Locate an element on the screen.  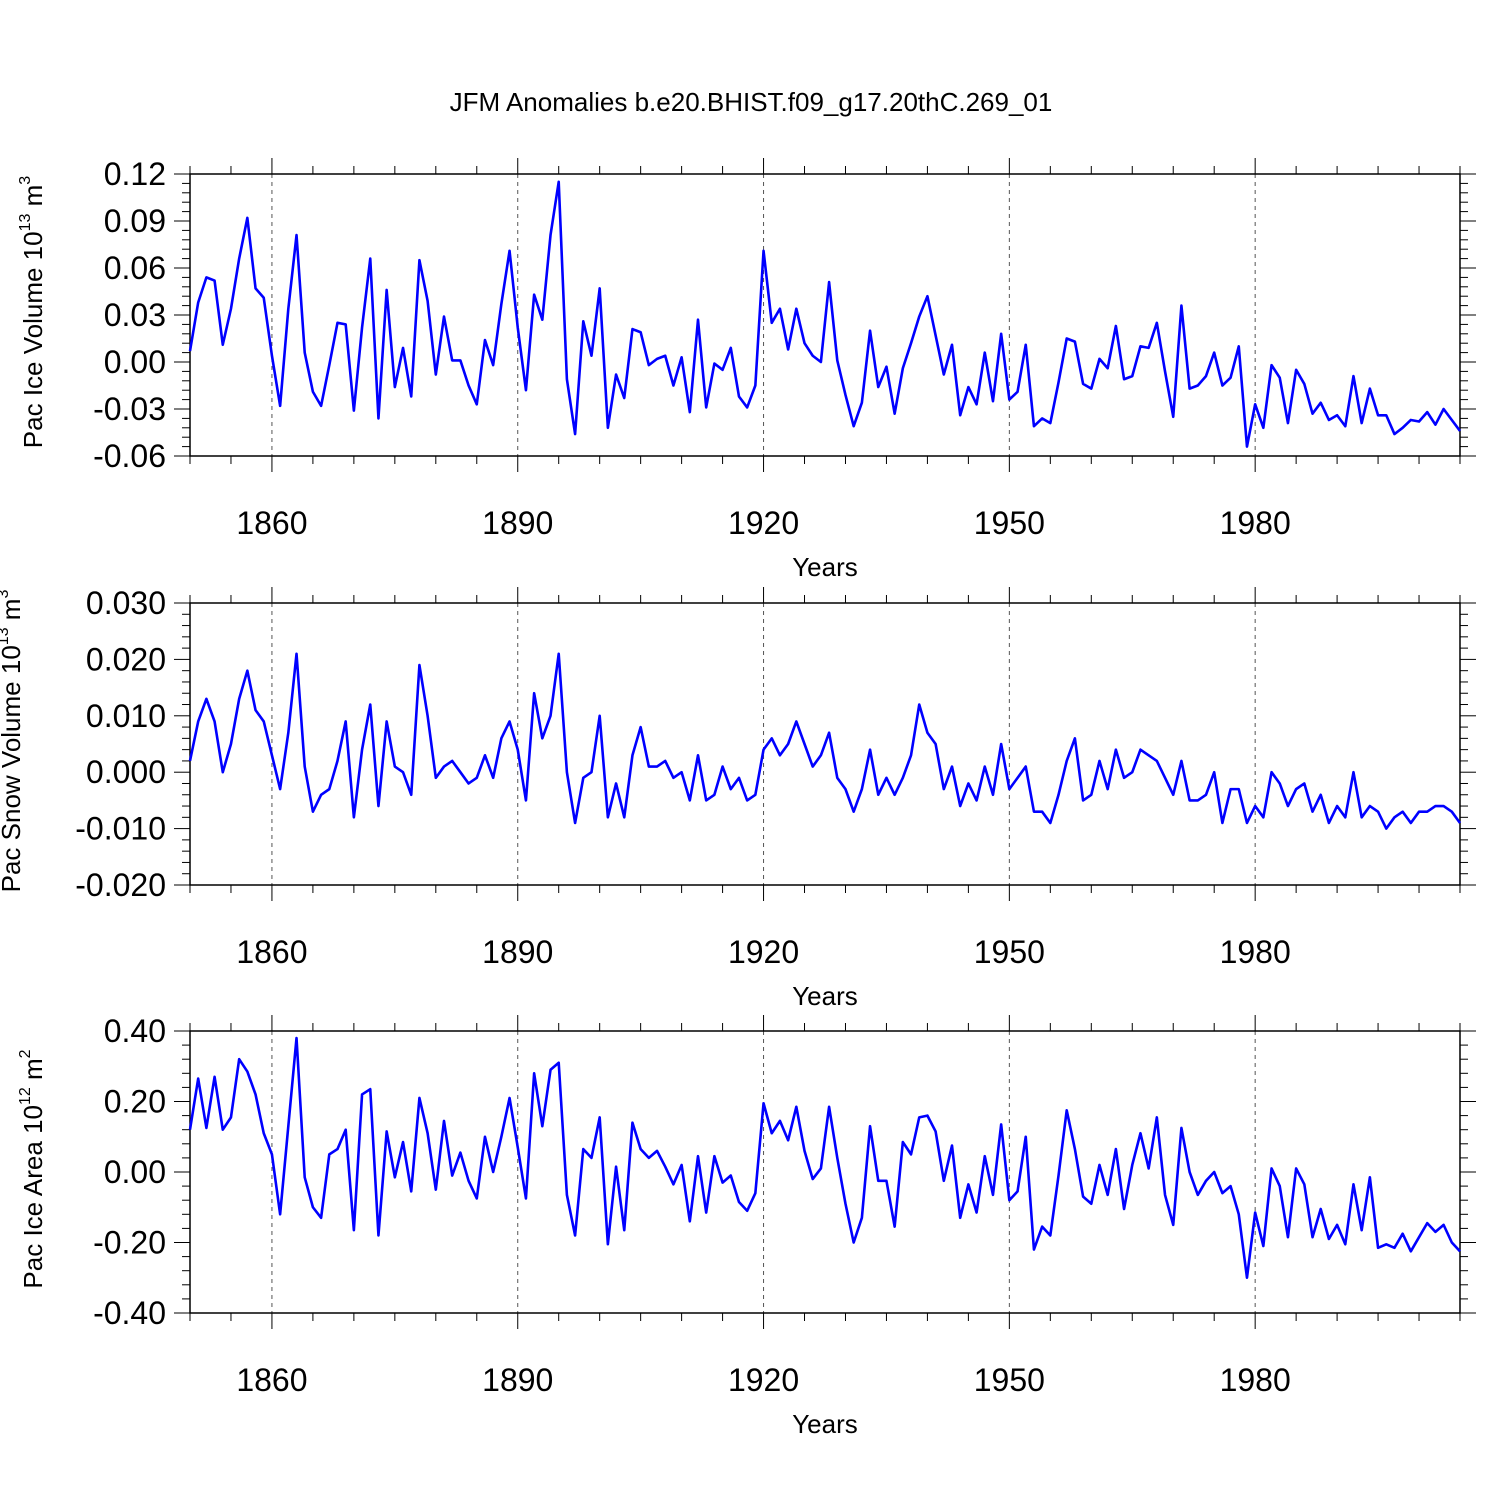
ice-volume-y-tick-label: -0.06 is located at coordinates (129, 456).